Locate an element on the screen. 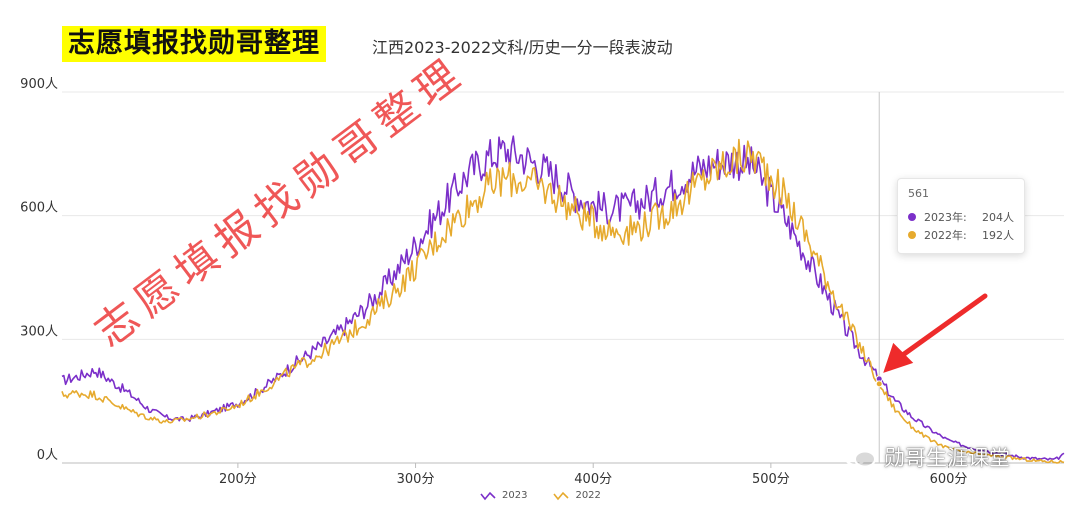 This screenshot has width=1080, height=505. wechat-icon is located at coordinates (859, 457).